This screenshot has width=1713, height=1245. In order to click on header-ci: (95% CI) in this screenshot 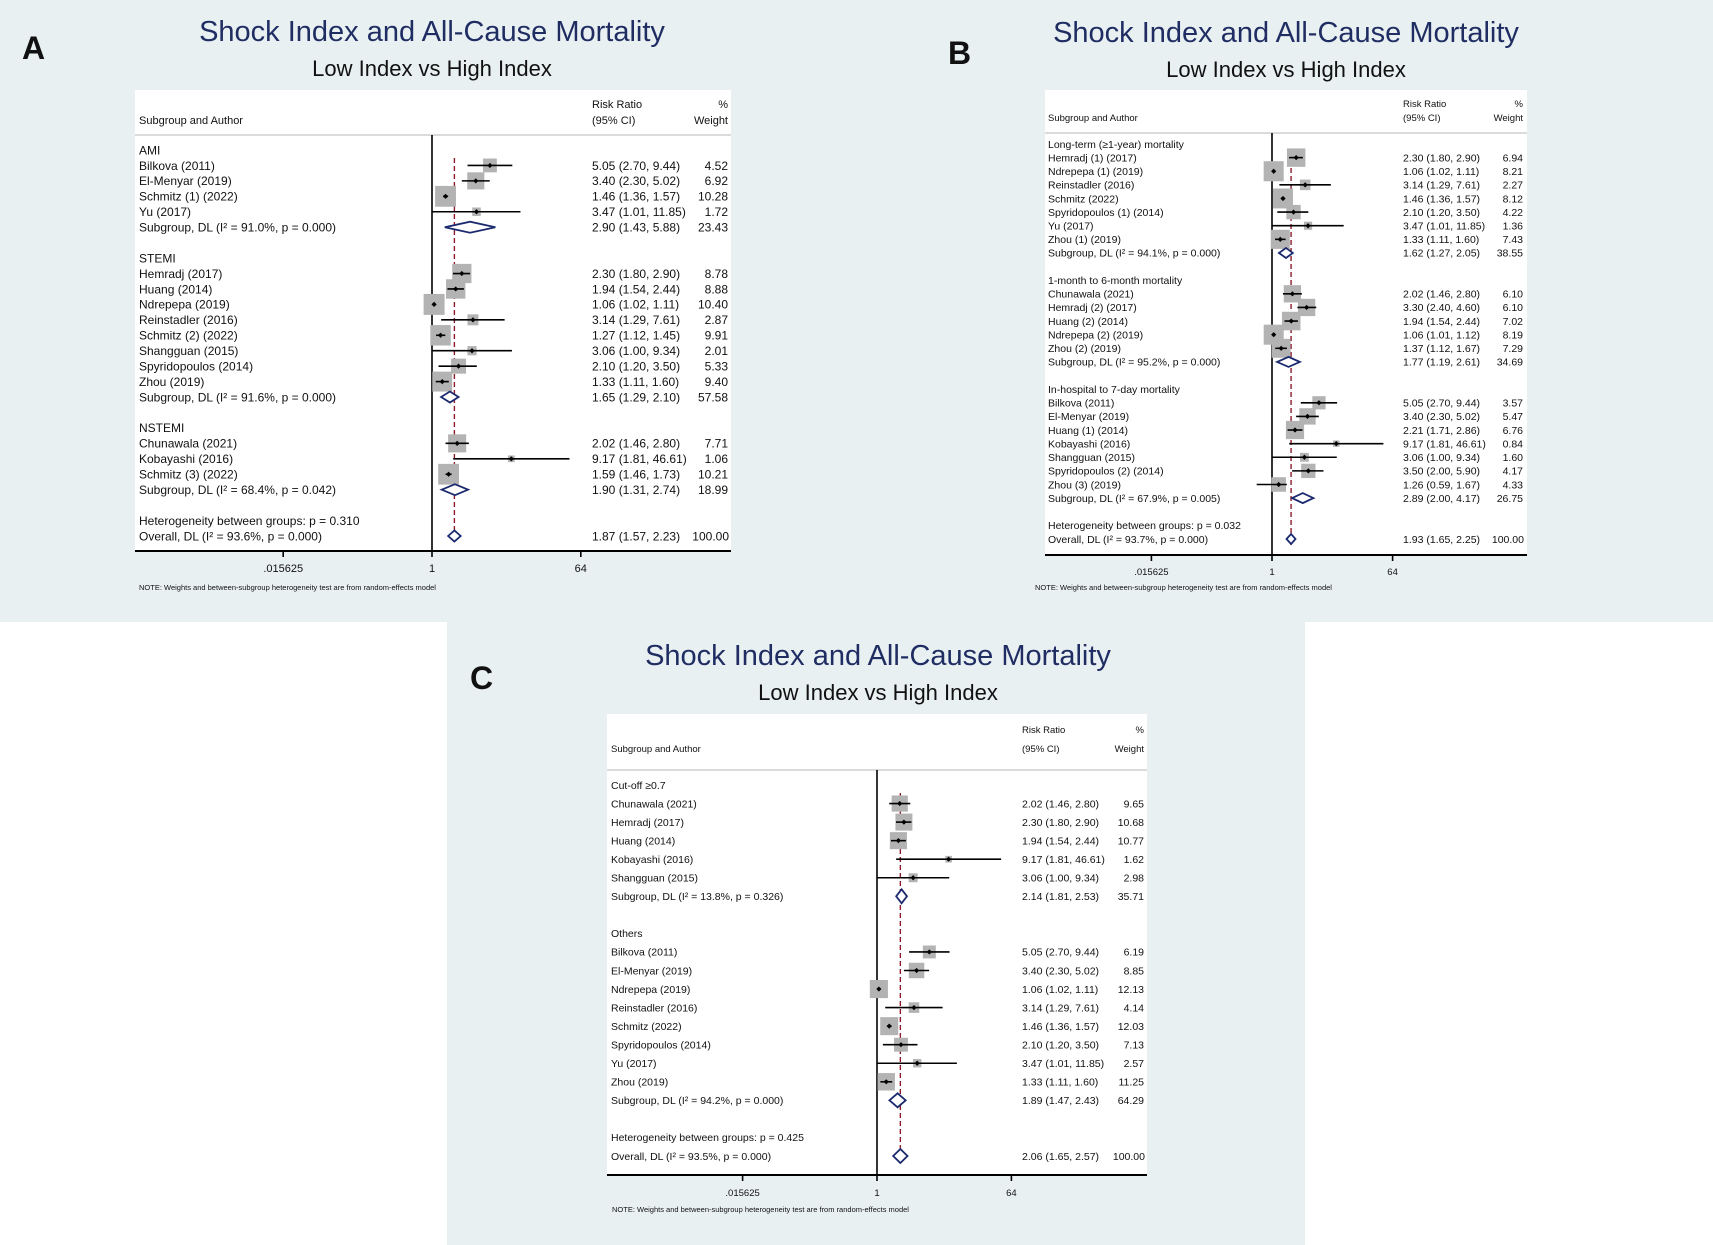, I will do `click(1421, 118)`.